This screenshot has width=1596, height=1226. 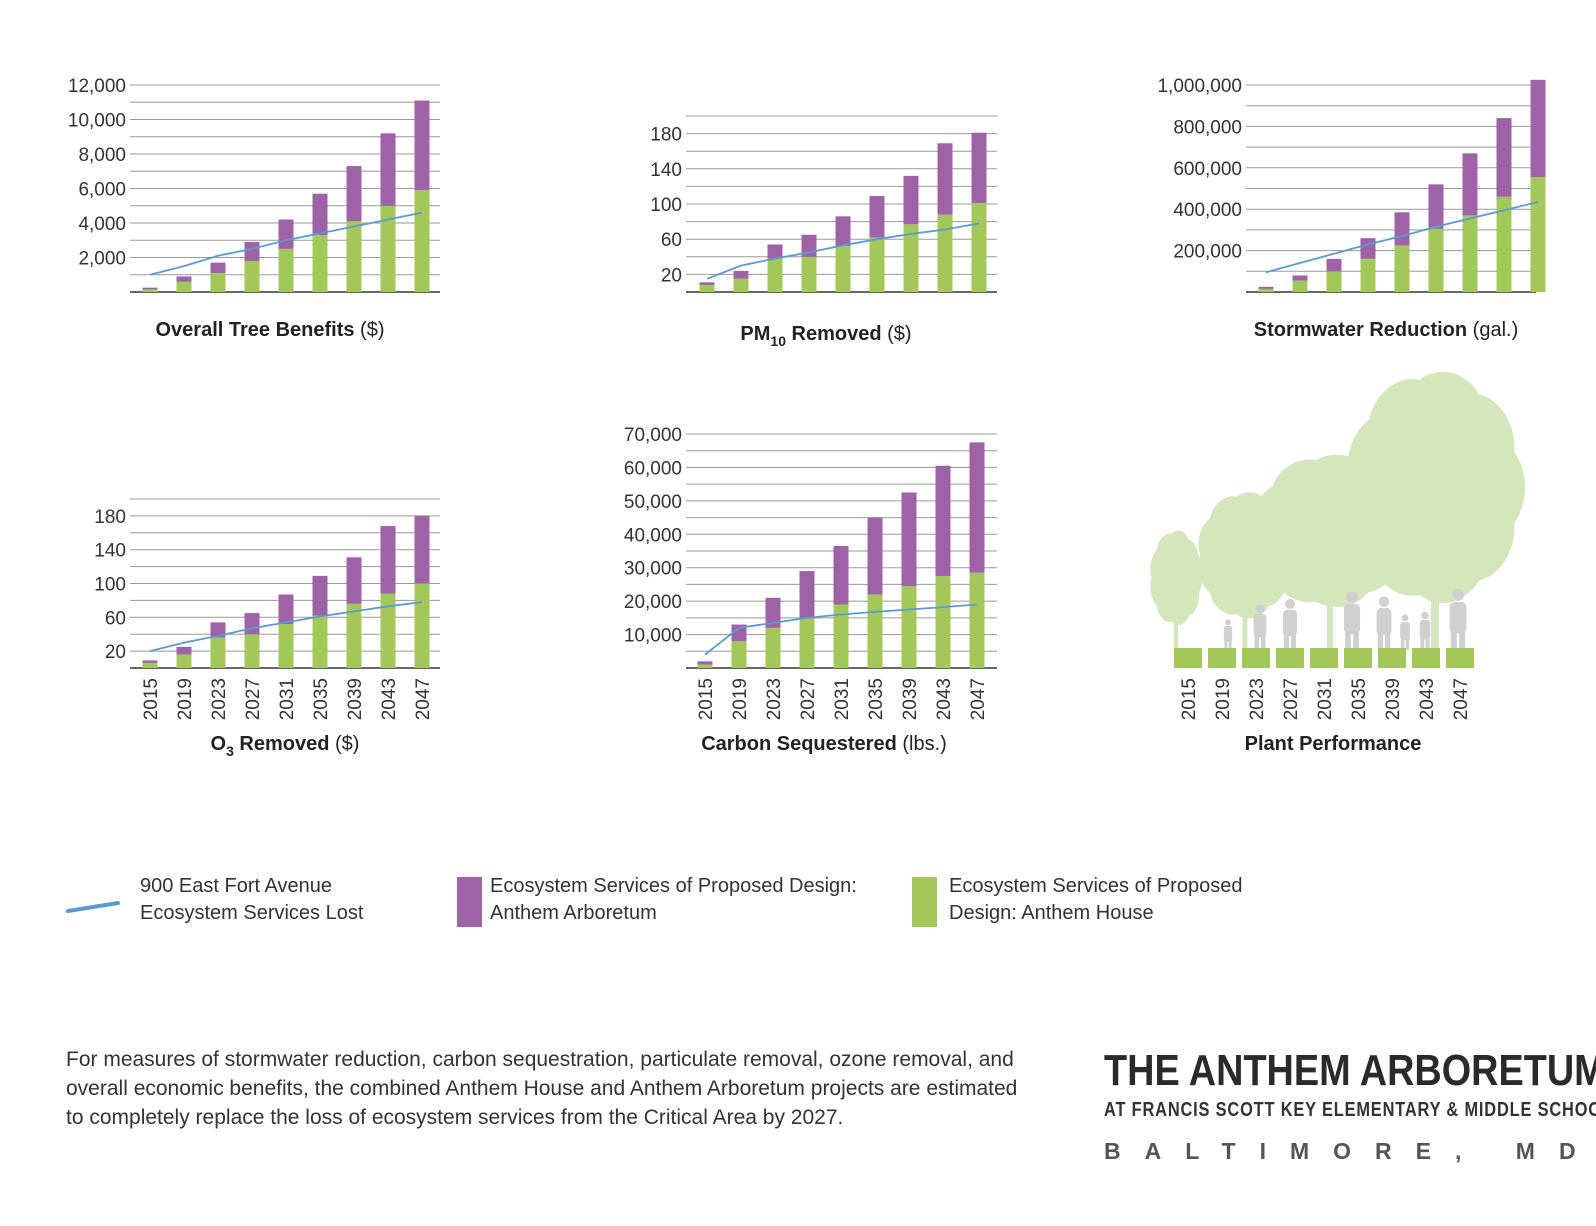 I want to click on legend-green-label-1: Ecosystem Services of Proposed, so click(x=1096, y=886).